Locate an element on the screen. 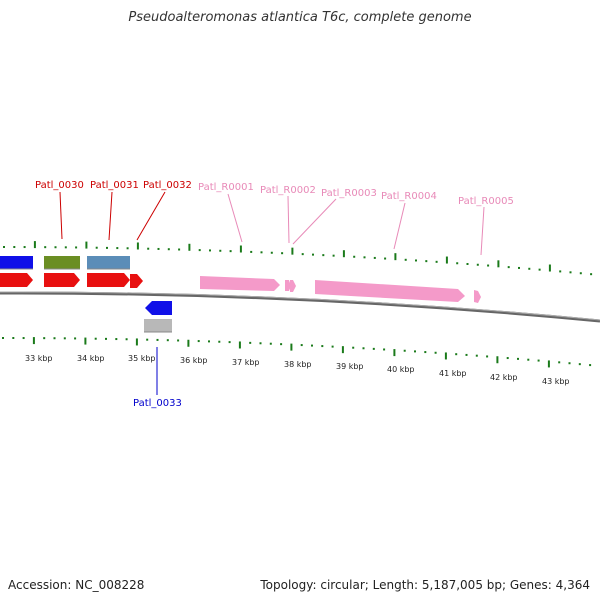 This screenshot has height=600, width=600. gene-arrow-patl-r0004 is located at coordinates (390, 291).